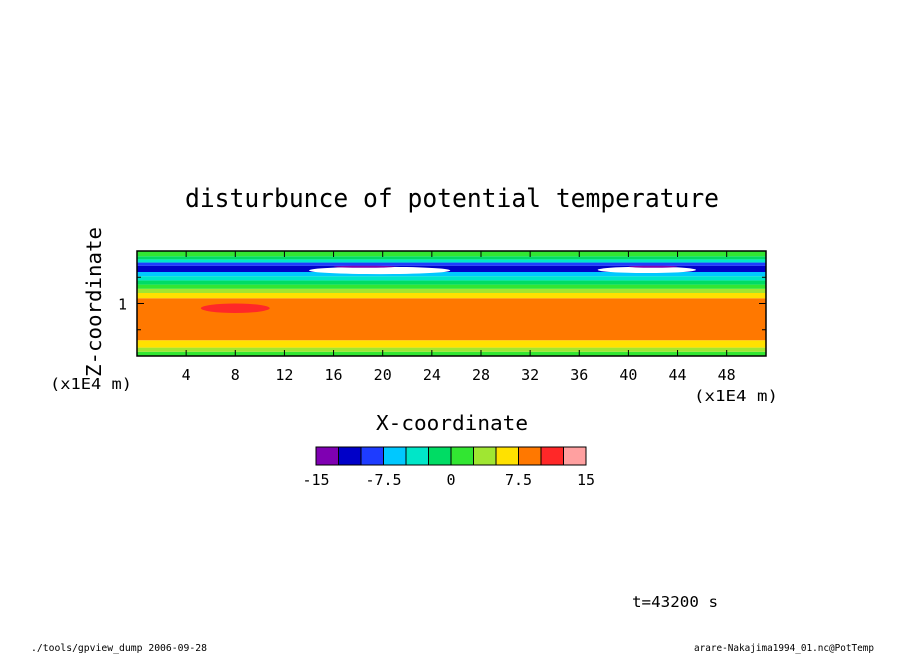 Image resolution: width=904 pixels, height=654 pixels. Describe the element at coordinates (334, 375) in the screenshot. I see `x-tick-label: 16` at that location.